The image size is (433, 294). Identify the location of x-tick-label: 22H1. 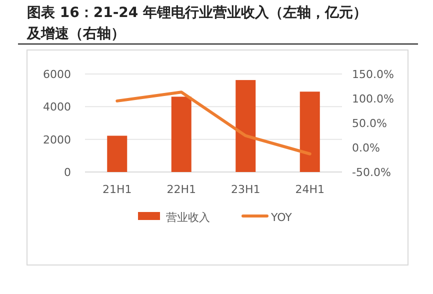
(181, 189).